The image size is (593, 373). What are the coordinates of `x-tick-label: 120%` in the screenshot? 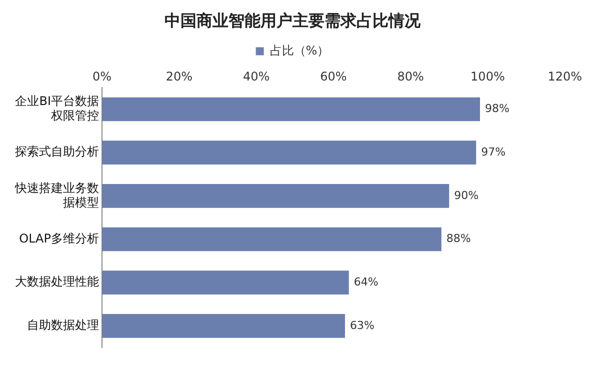 It's located at (565, 77).